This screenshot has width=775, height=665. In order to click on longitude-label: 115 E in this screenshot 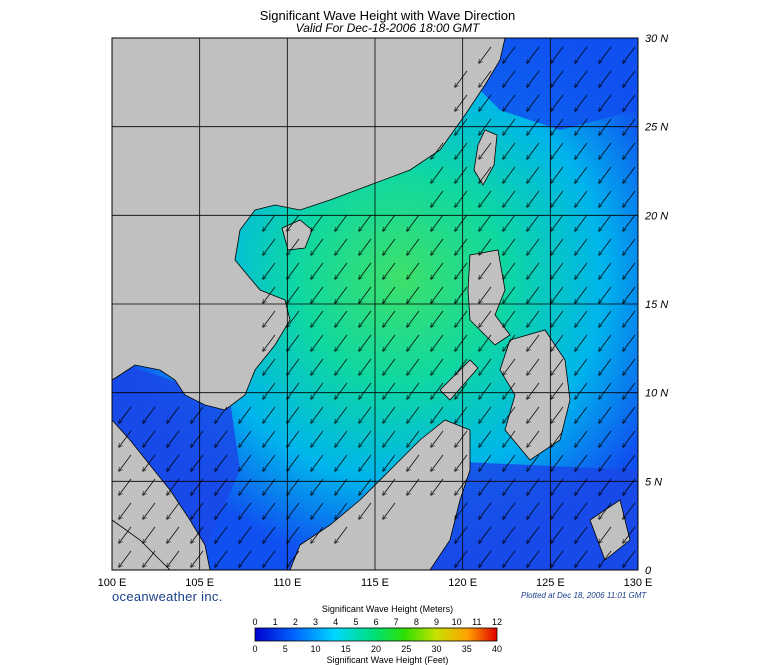, I will do `click(375, 583)`.